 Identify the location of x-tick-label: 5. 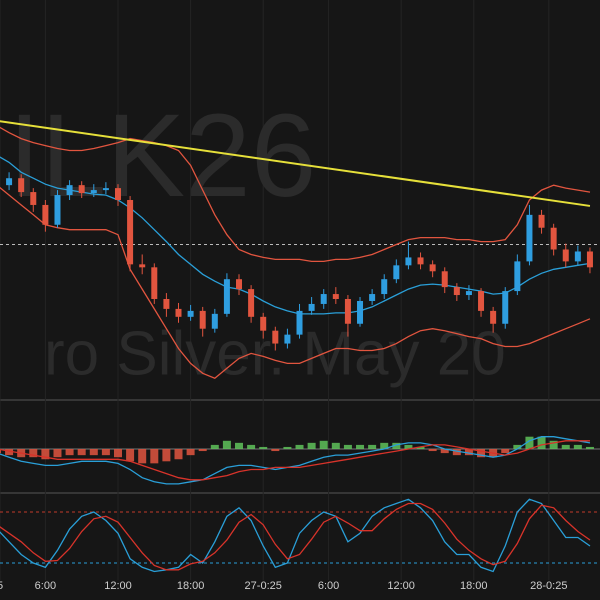
(1, 586).